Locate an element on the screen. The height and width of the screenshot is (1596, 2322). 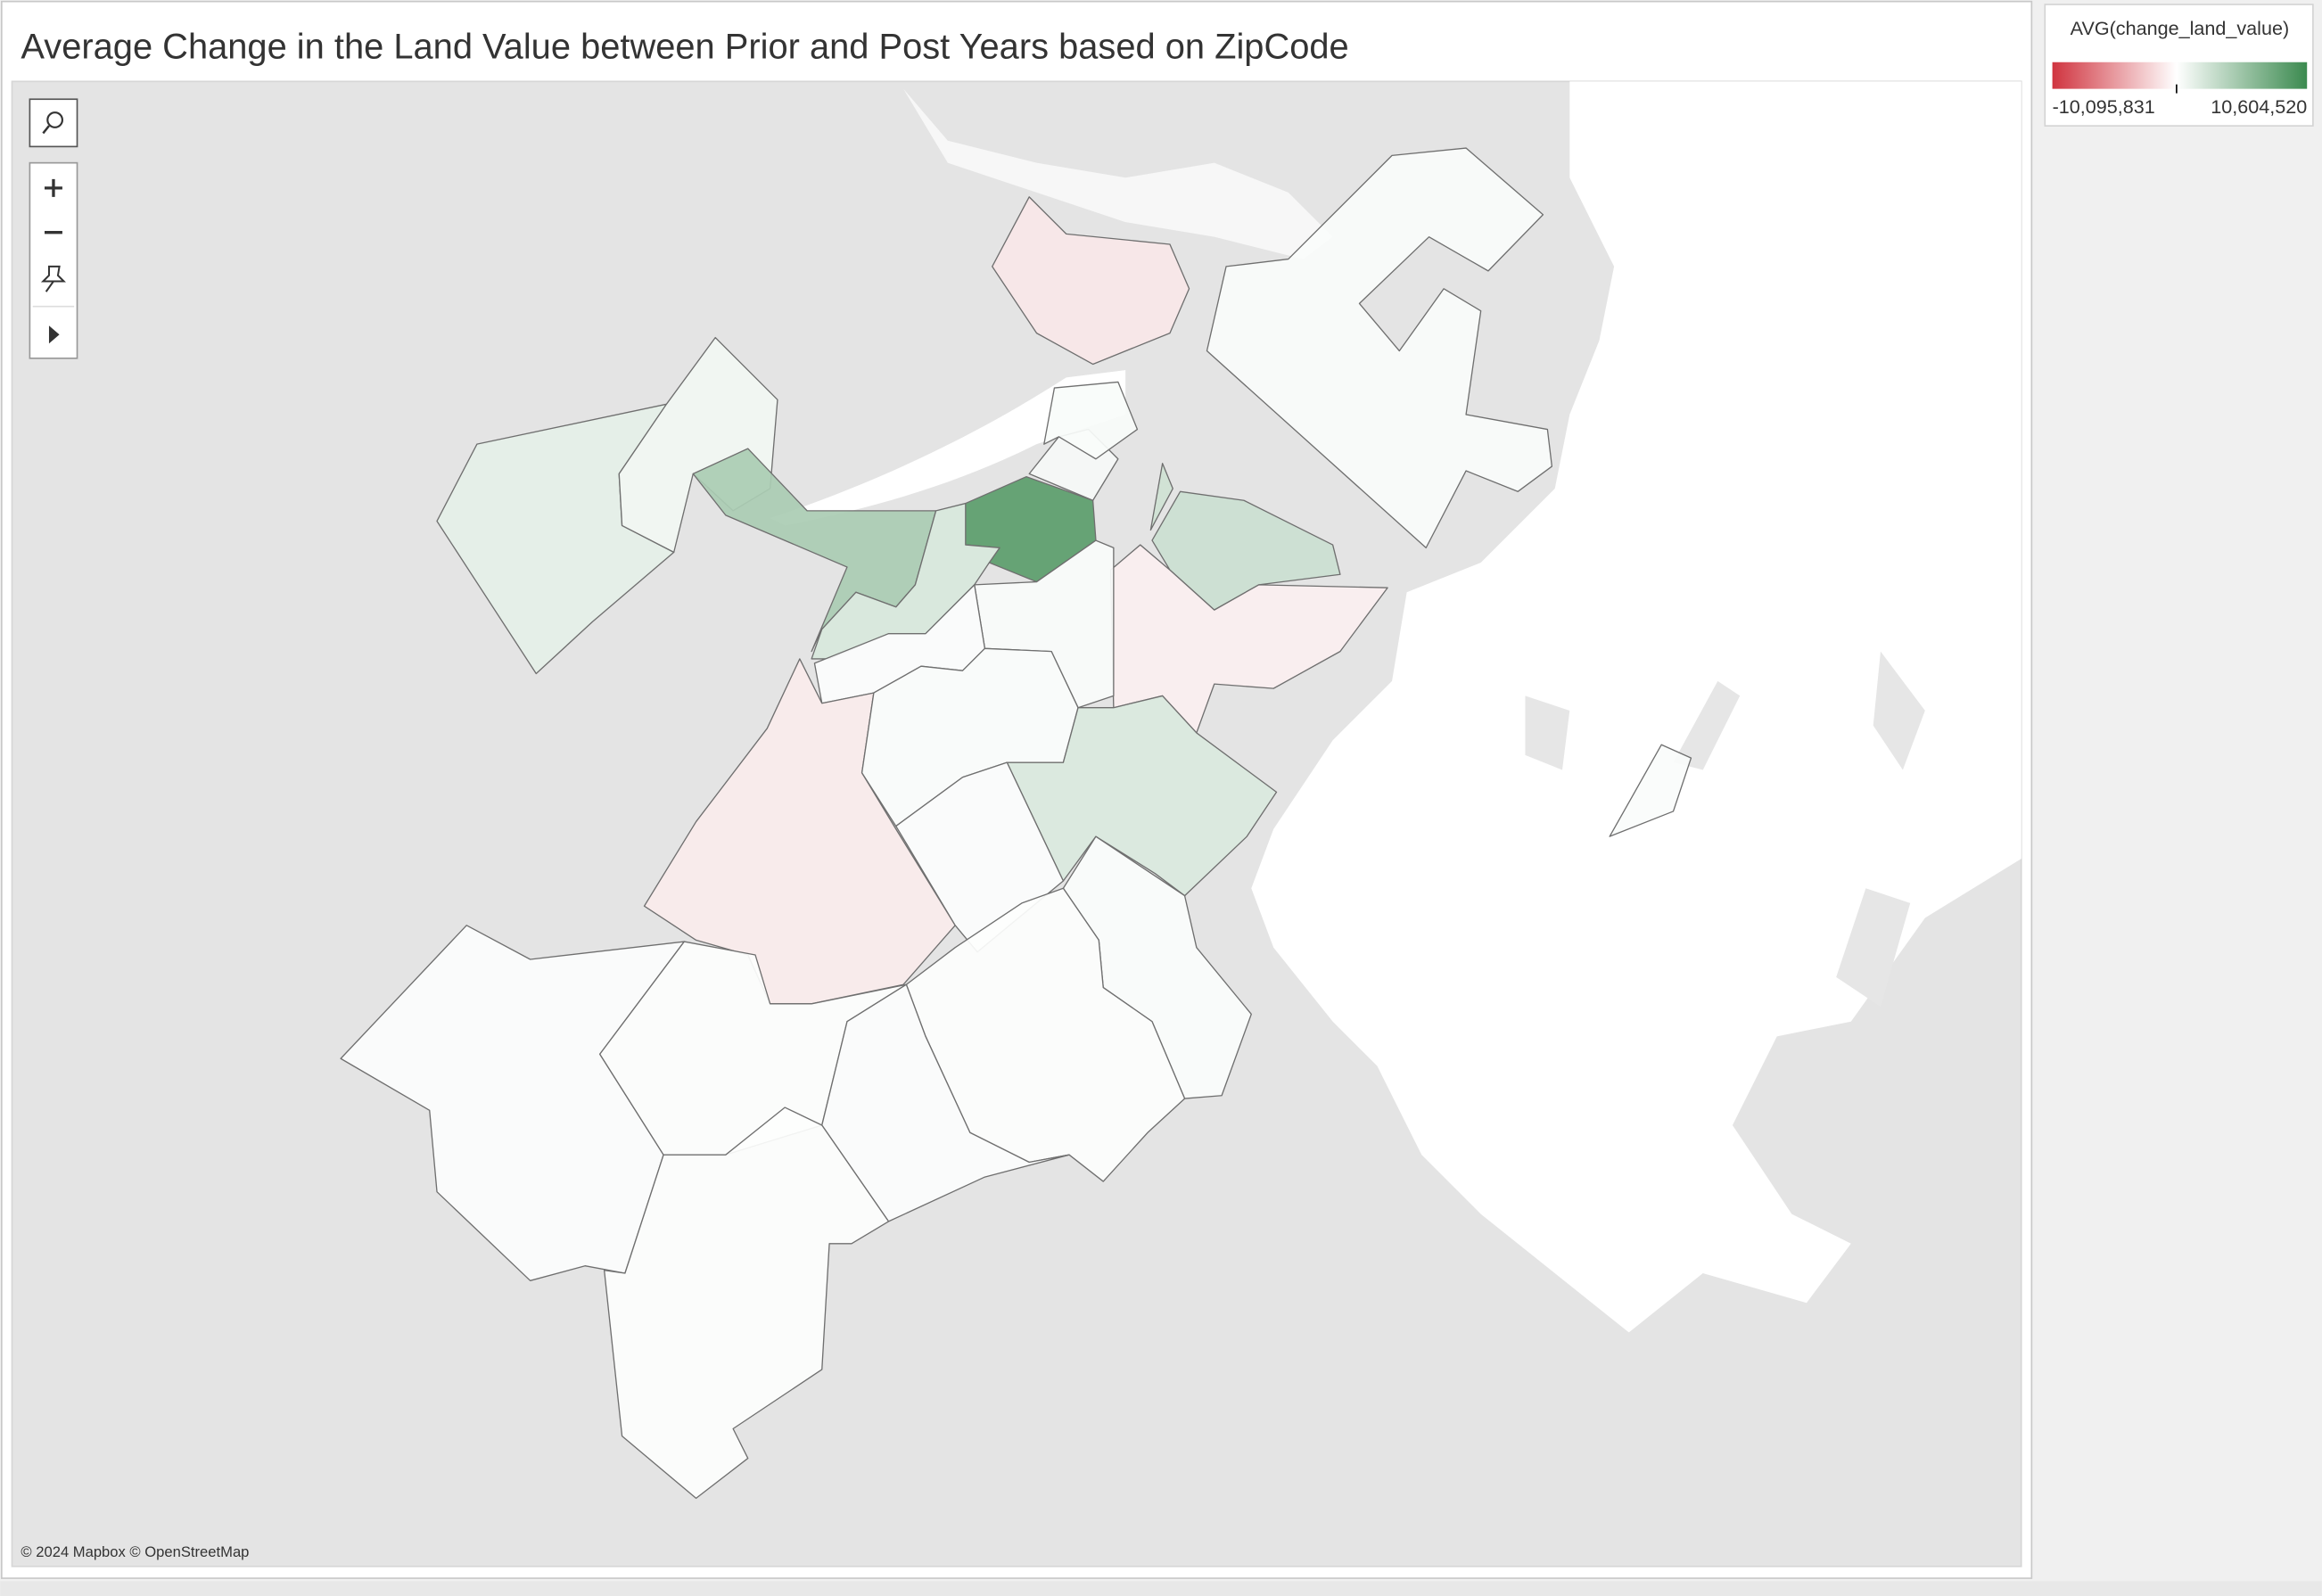
pin-button is located at coordinates (53, 278).